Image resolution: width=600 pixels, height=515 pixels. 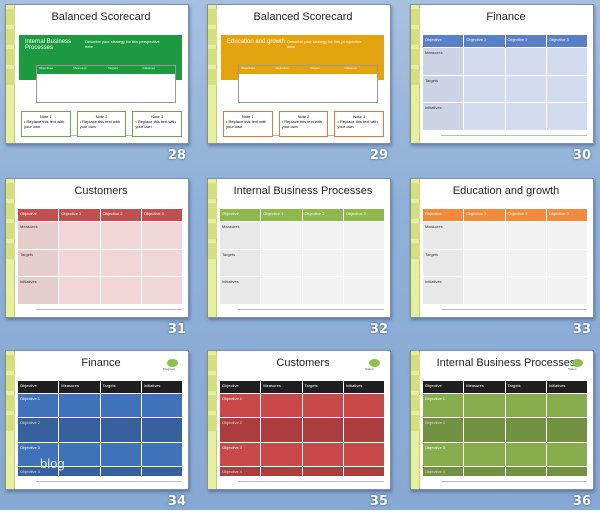 What do you see at coordinates (322, 215) in the screenshot?
I see `column-header: Objective 2` at bounding box center [322, 215].